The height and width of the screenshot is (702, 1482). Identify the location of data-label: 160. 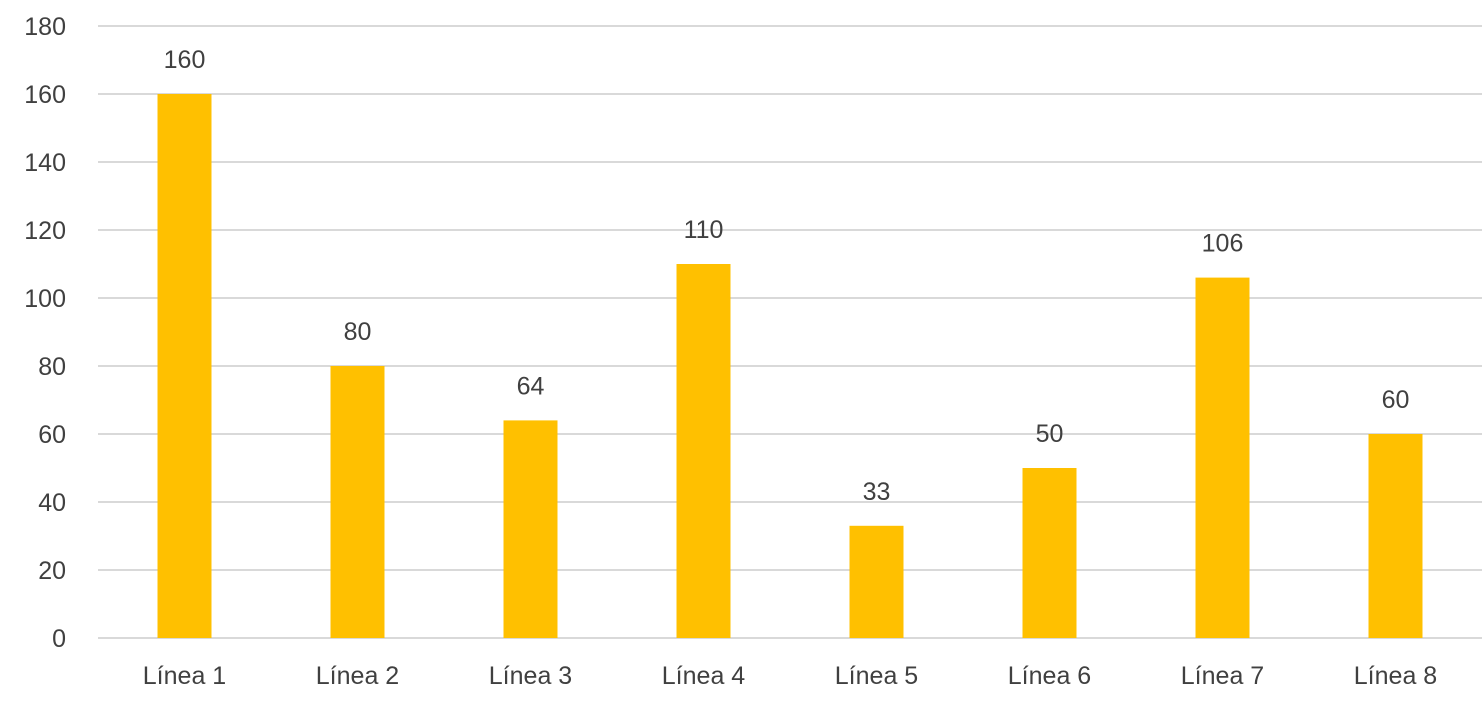
(185, 60).